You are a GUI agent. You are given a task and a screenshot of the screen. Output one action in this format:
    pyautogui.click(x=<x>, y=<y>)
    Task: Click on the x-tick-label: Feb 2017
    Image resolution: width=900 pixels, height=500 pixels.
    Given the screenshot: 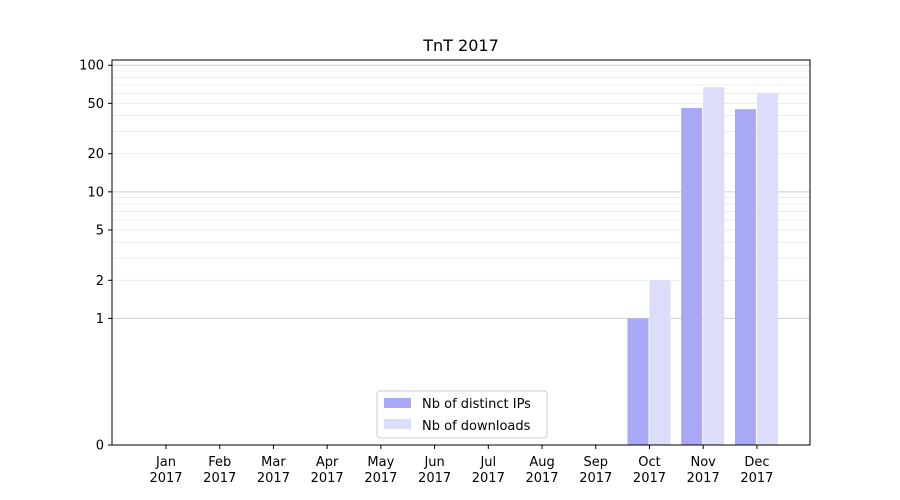 What is the action you would take?
    pyautogui.click(x=219, y=470)
    